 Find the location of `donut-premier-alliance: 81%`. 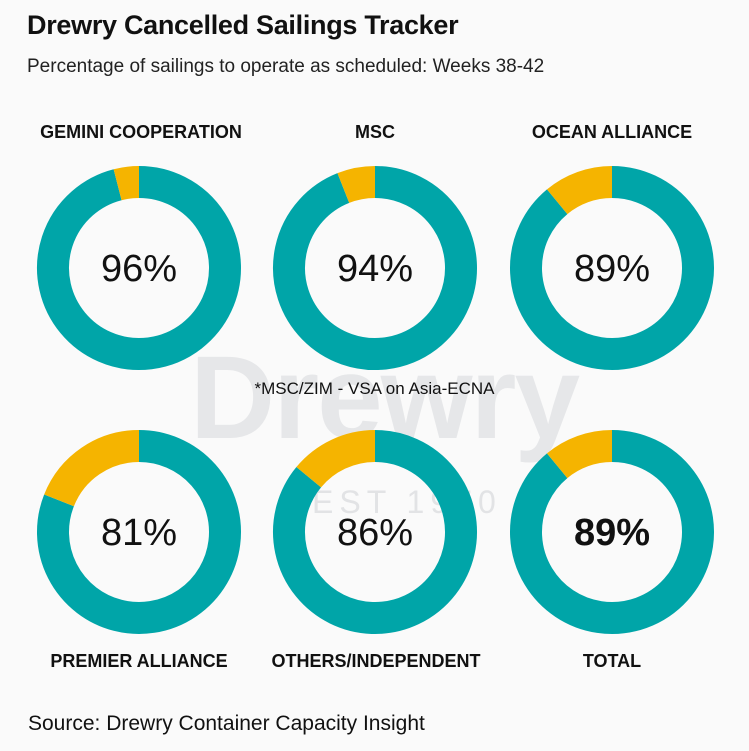

donut-premier-alliance: 81% is located at coordinates (139, 532).